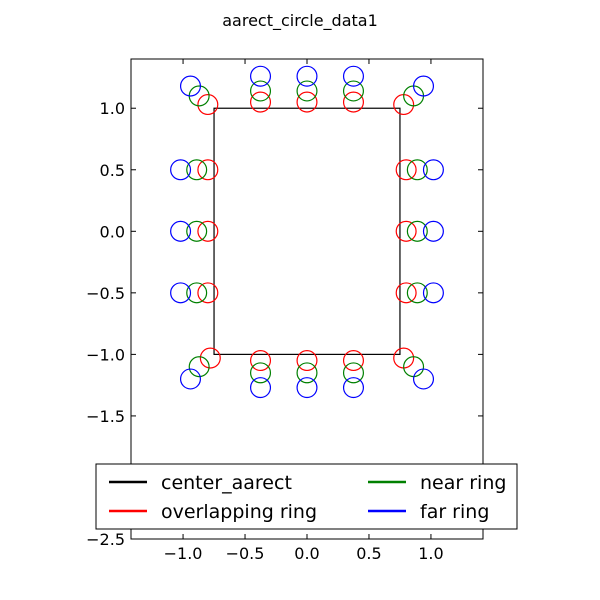 This screenshot has width=600, height=600. I want to click on x-tick-label: 0.0, so click(306, 553).